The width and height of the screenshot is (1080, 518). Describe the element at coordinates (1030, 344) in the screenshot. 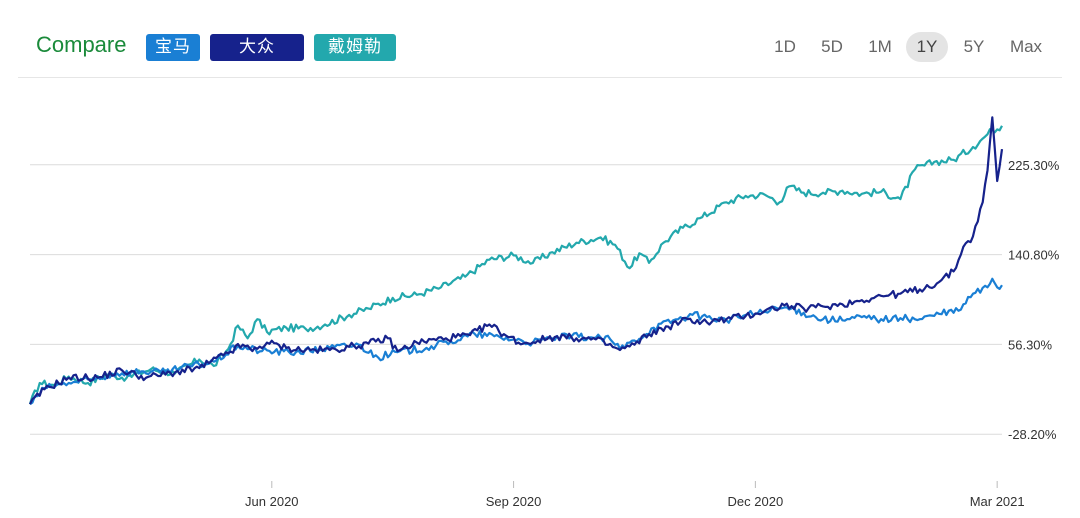

I see `y-tick-label: 56.30%` at that location.